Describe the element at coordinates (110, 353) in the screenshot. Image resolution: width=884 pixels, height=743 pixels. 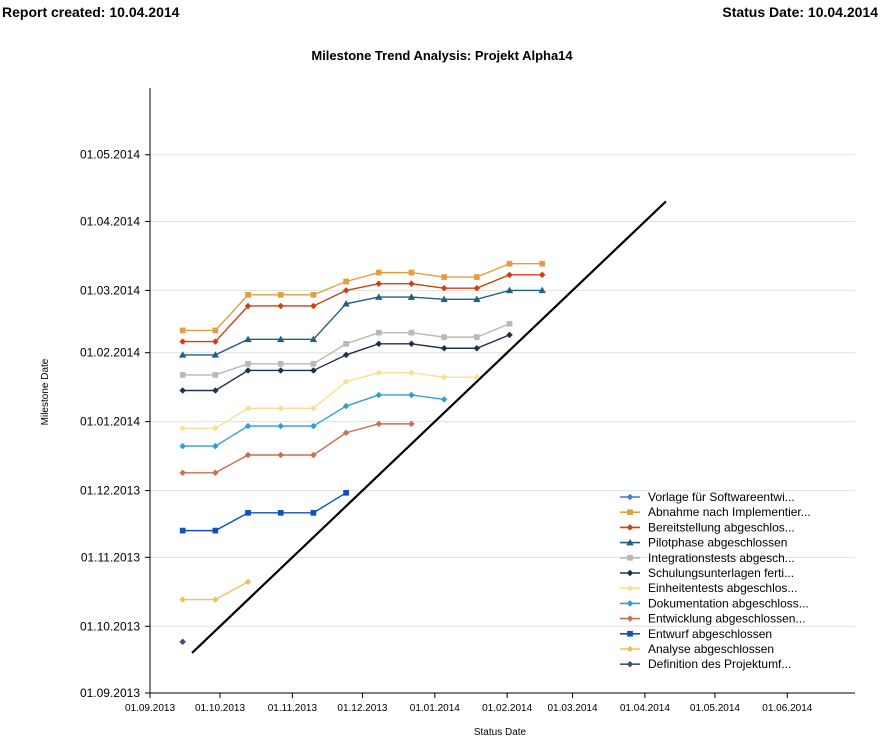
I see `y-tick-label: 01.02.2014` at that location.